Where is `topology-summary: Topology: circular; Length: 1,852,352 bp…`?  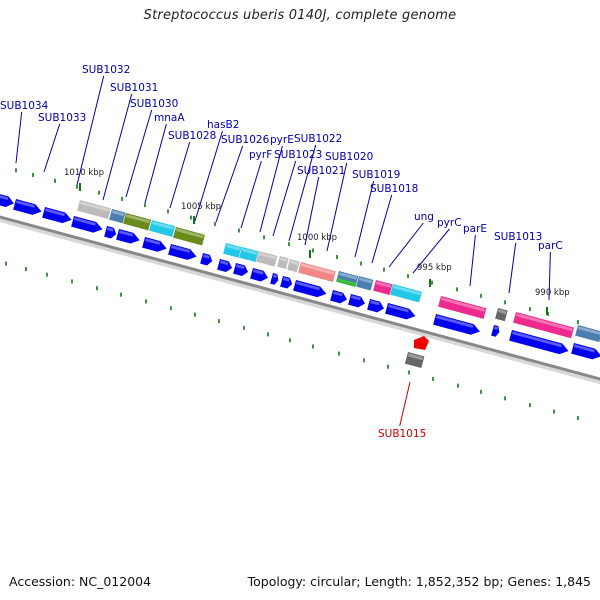 topology-summary: Topology: circular; Length: 1,852,352 bp… is located at coordinates (419, 581).